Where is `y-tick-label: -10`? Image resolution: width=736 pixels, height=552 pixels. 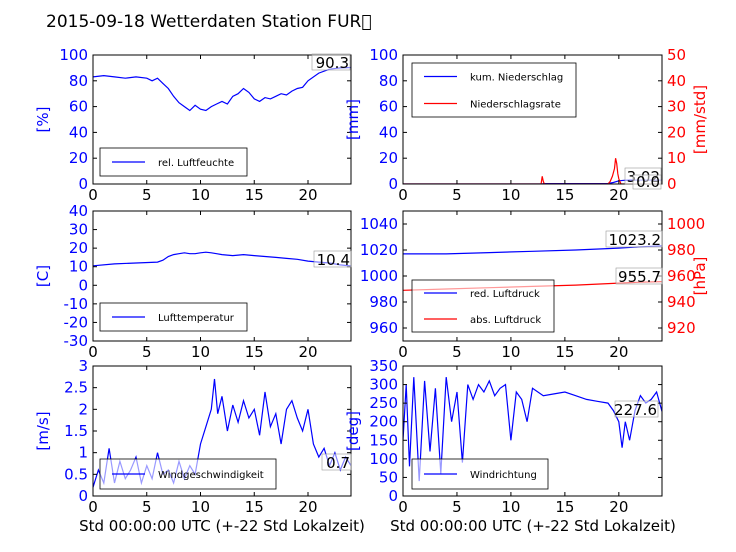
y-tick-label: -10 is located at coordinates (76, 304).